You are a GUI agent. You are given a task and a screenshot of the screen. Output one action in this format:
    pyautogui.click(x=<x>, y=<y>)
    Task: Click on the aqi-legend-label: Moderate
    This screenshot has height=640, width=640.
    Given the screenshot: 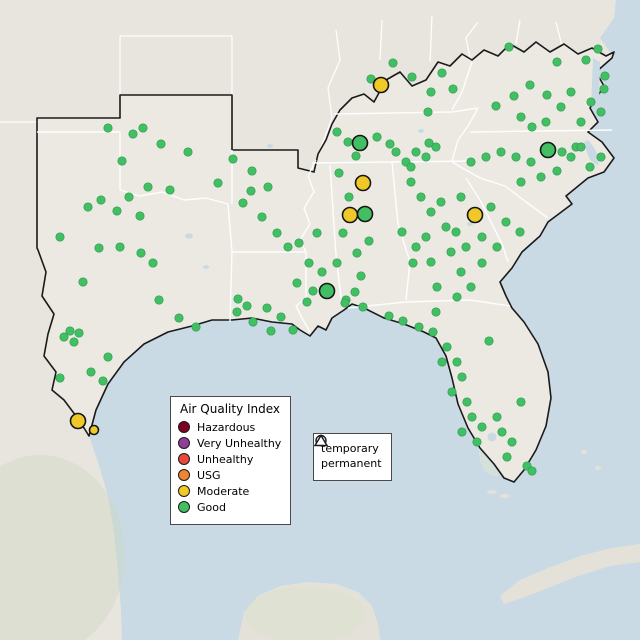 What is the action you would take?
    pyautogui.click(x=223, y=491)
    